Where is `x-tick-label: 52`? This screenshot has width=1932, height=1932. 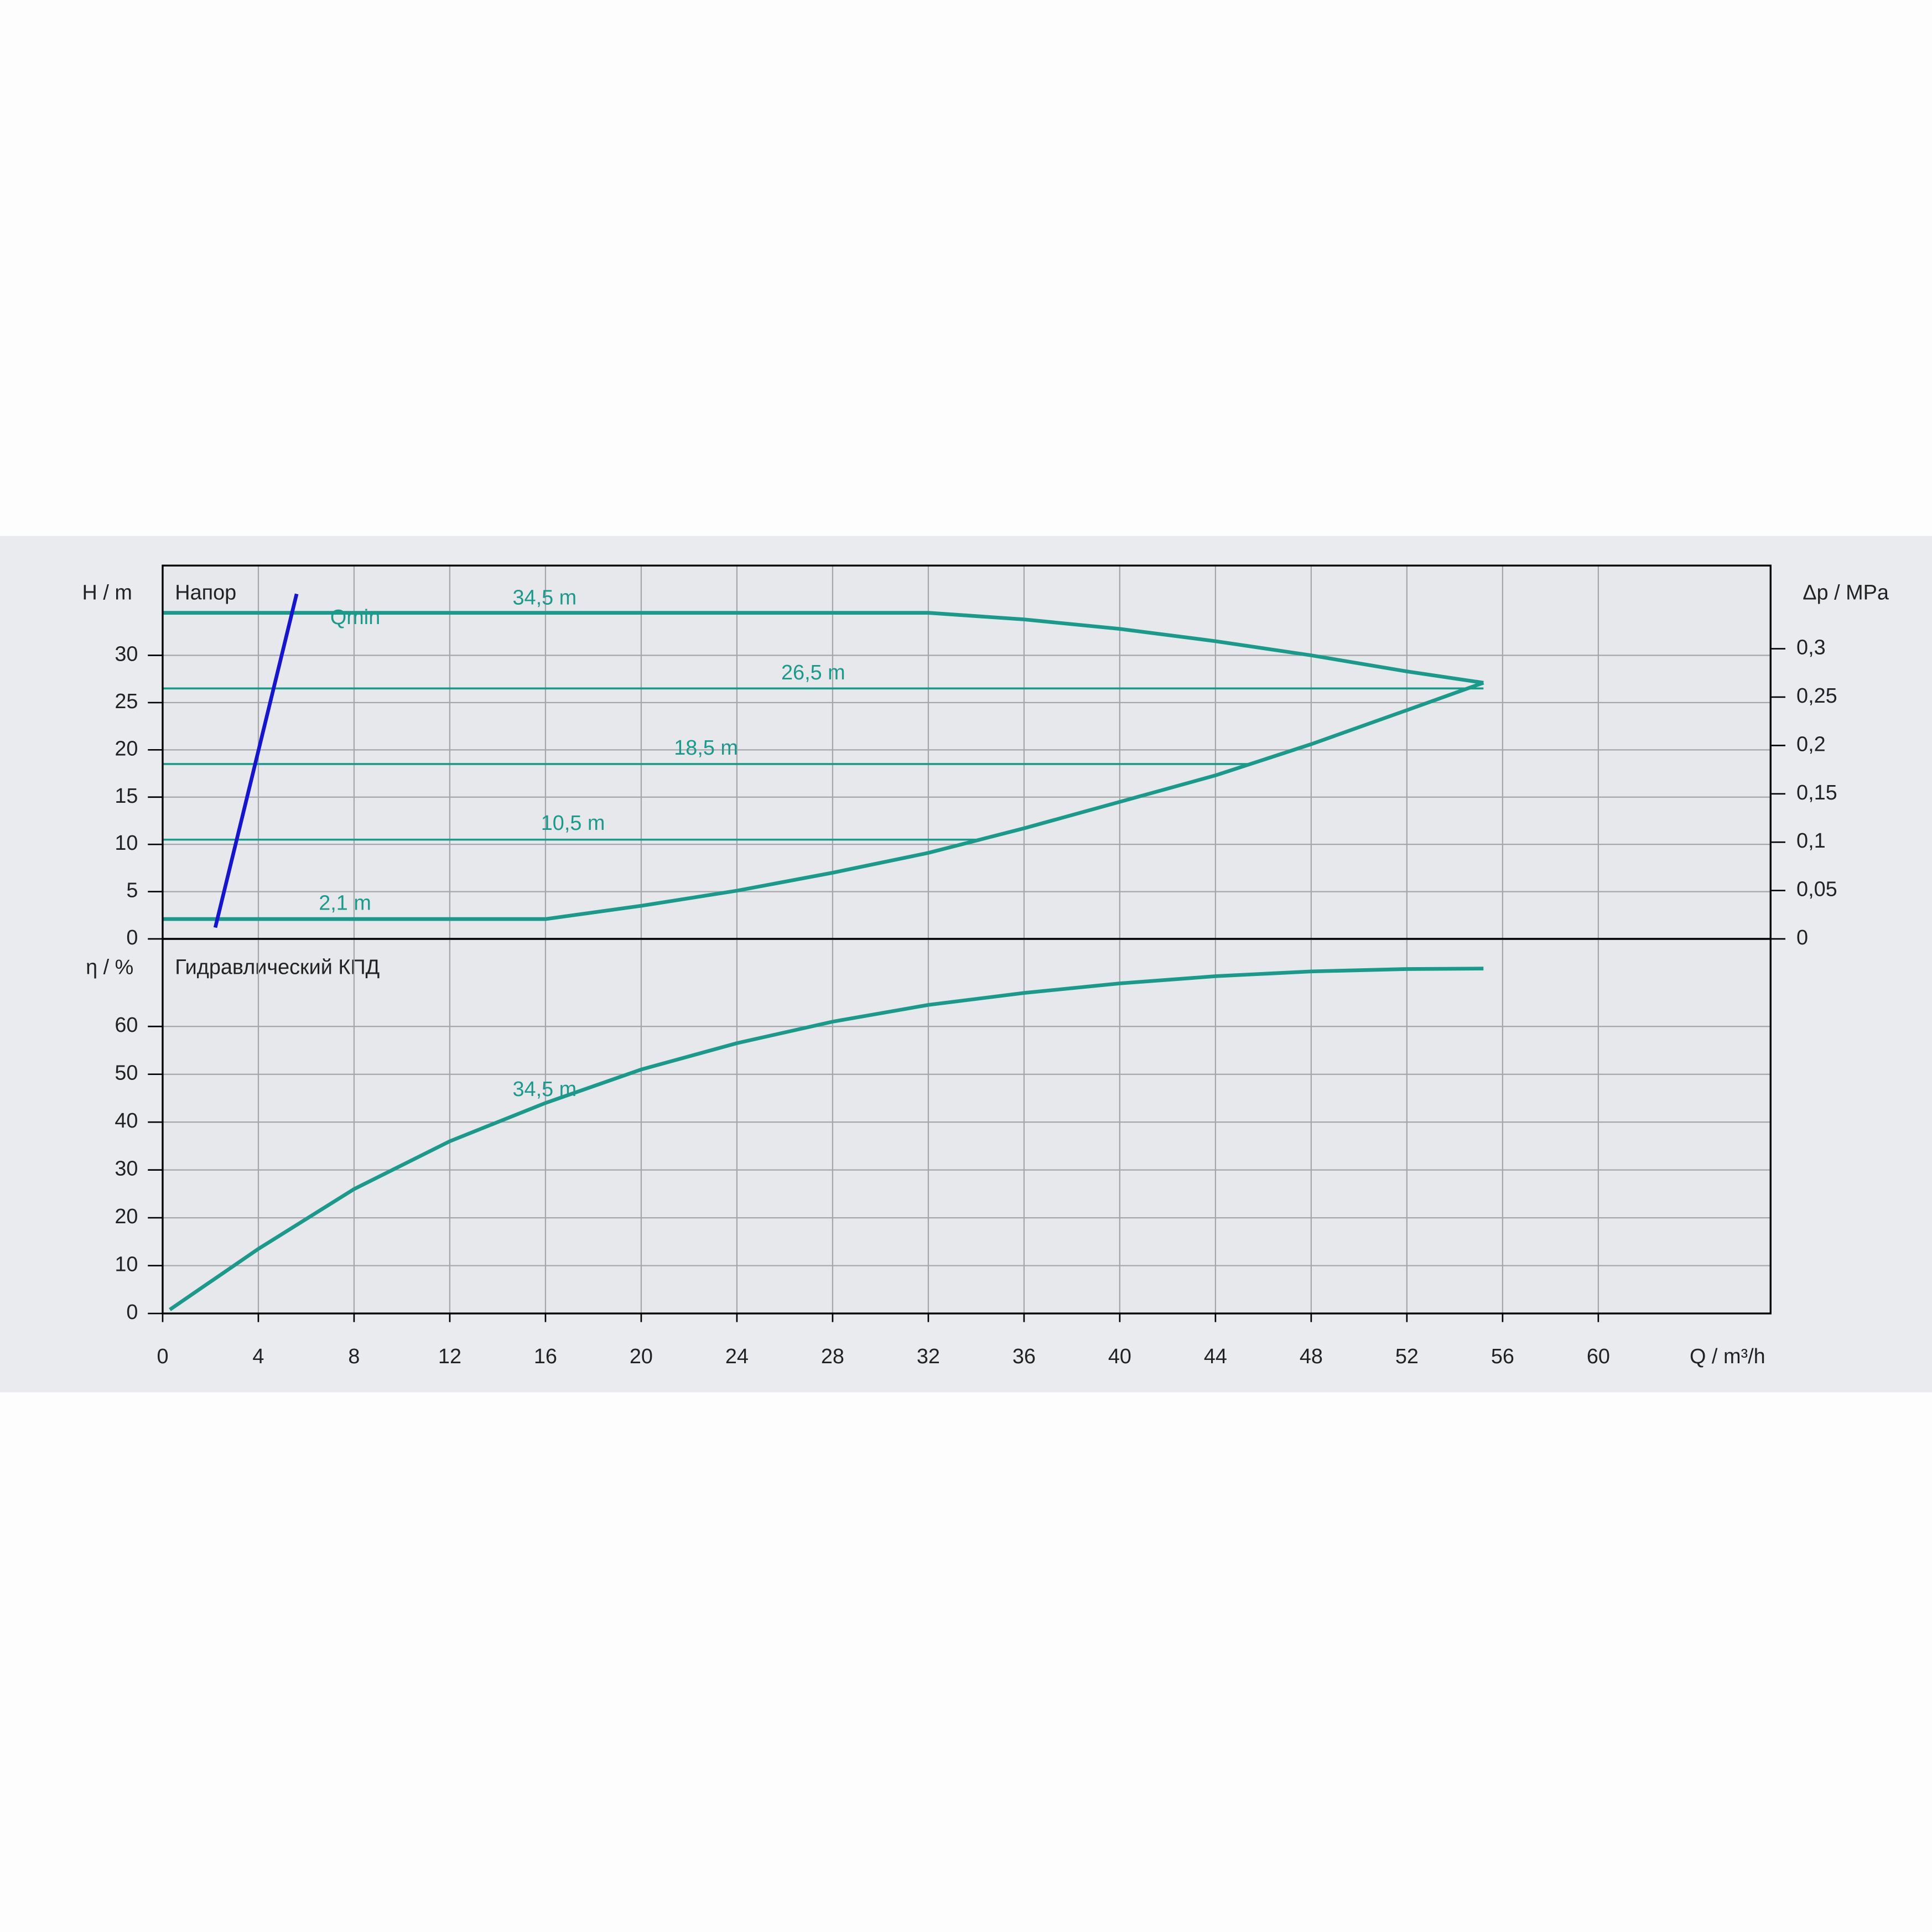
x-tick-label: 52 is located at coordinates (1407, 1356).